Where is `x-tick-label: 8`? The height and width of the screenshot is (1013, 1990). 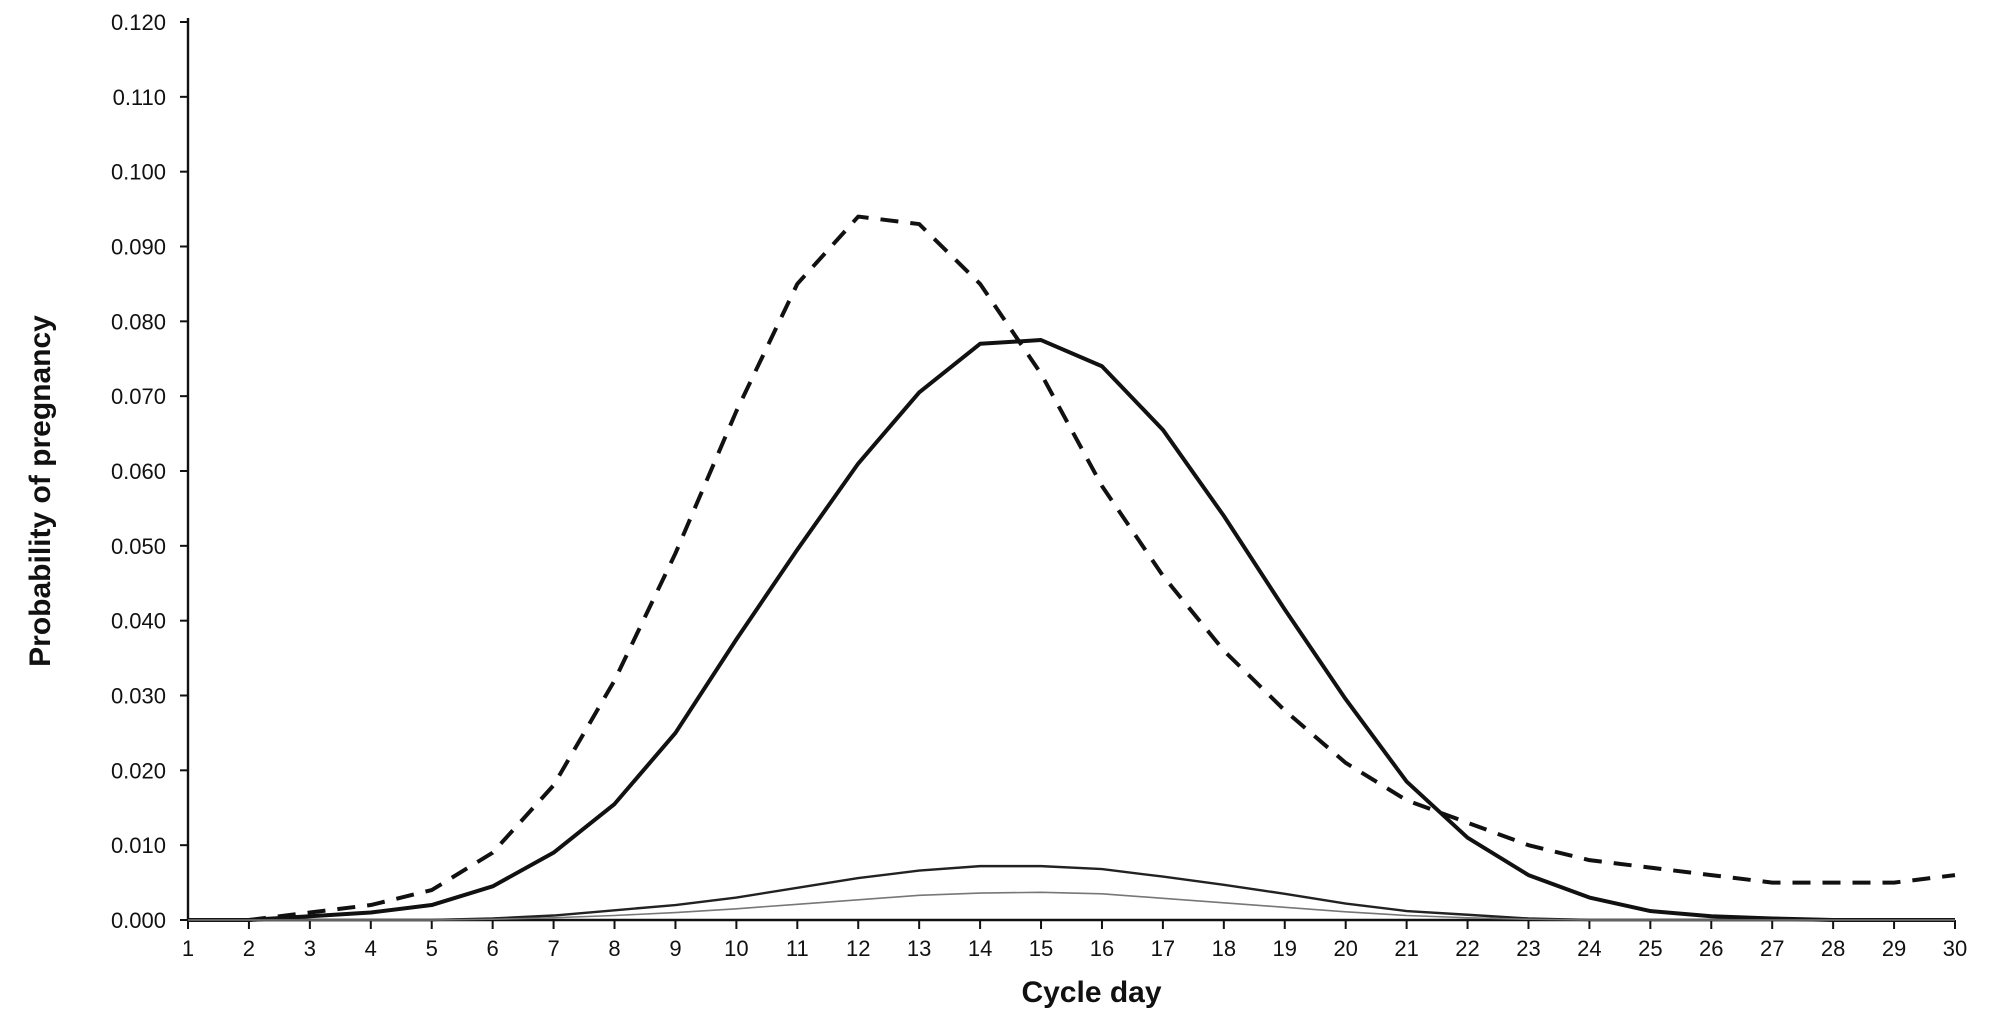 x-tick-label: 8 is located at coordinates (614, 948).